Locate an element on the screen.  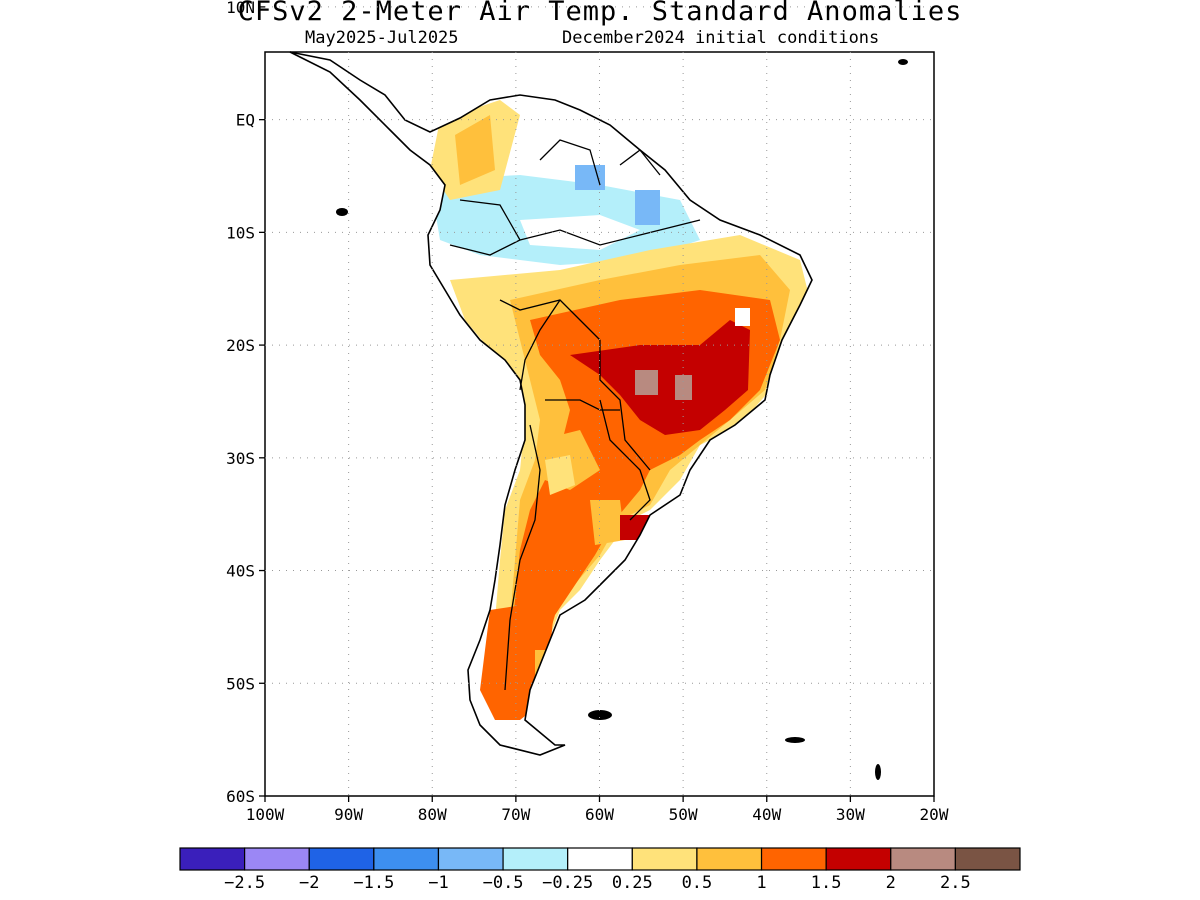
legend-label: 2.5 is located at coordinates (955, 883).